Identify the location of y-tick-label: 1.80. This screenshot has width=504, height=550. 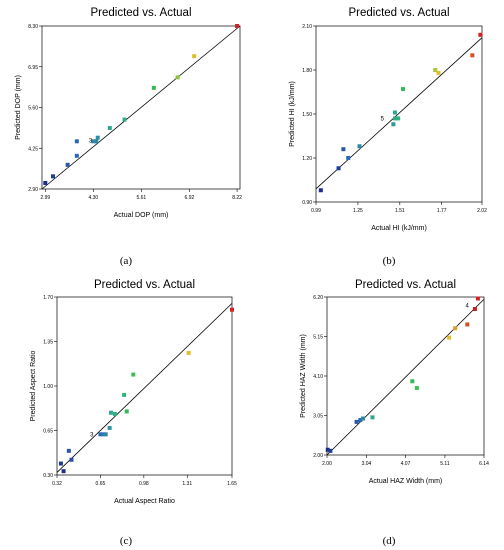
(307, 71).